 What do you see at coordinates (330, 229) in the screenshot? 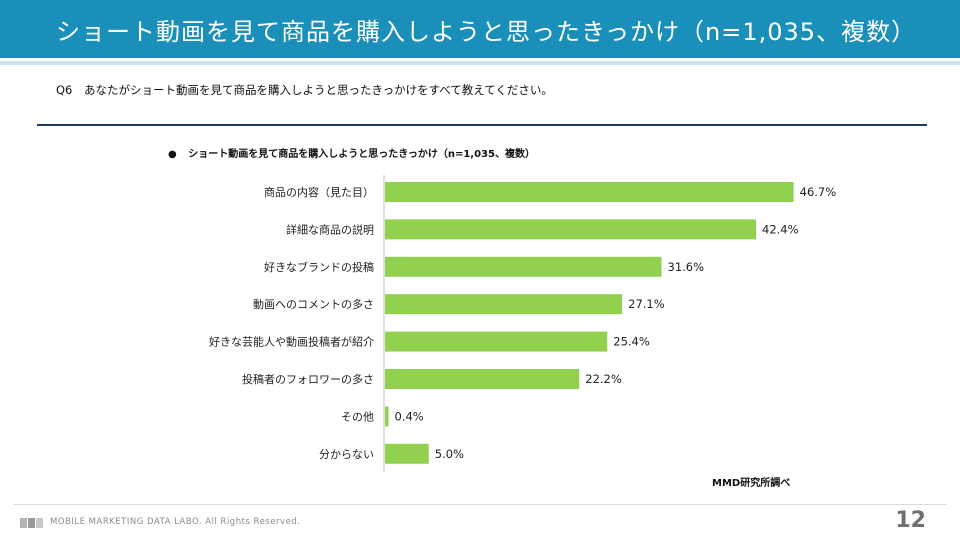
I see `category-label: 詳細な商品の説明` at bounding box center [330, 229].